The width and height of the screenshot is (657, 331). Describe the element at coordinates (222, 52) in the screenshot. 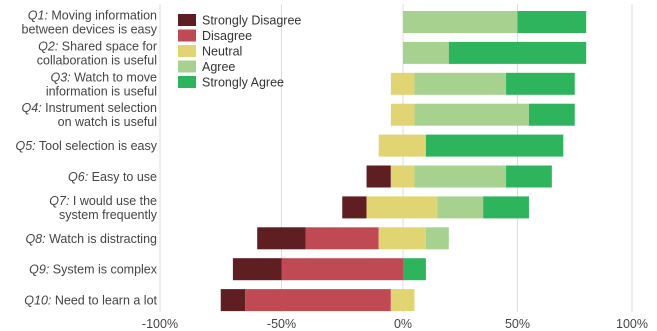

I see `legend-label: Neutral` at that location.